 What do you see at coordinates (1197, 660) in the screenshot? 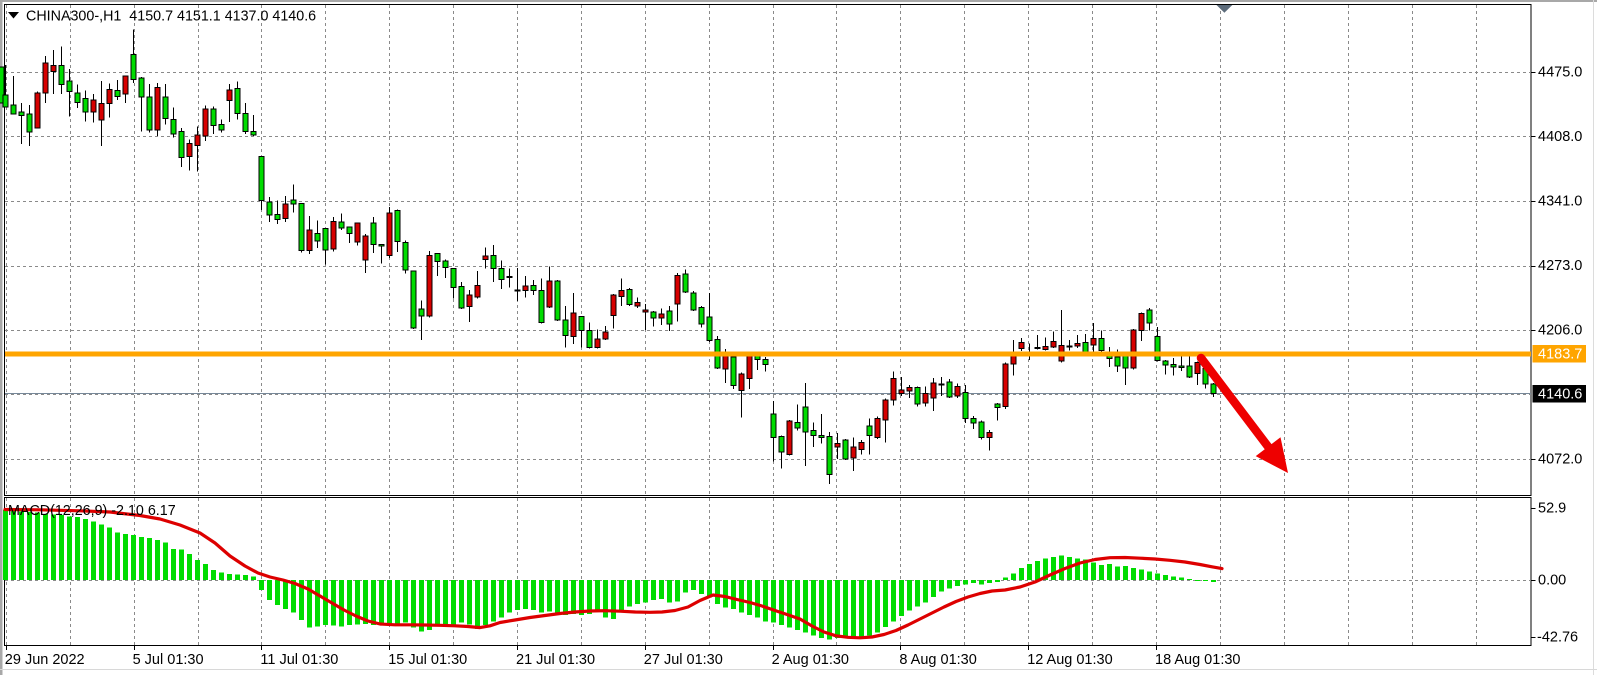
I see `svg-text: 18 Aug 01:30` at bounding box center [1197, 660].